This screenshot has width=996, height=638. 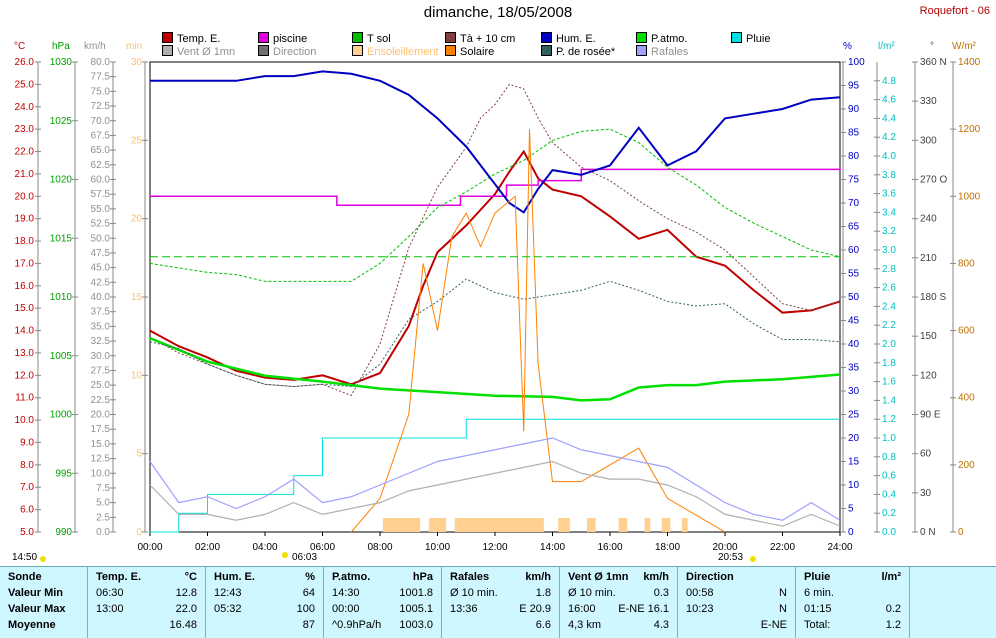 What do you see at coordinates (61, 46) in the screenshot?
I see `axis-unit-pres: hPa` at bounding box center [61, 46].